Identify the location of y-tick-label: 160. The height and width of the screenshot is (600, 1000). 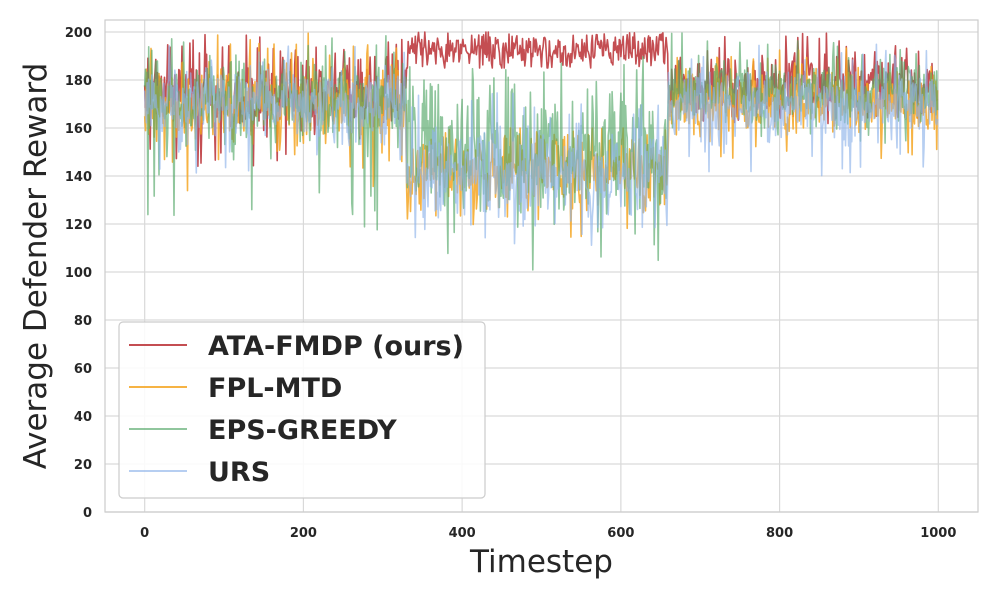
(78, 129).